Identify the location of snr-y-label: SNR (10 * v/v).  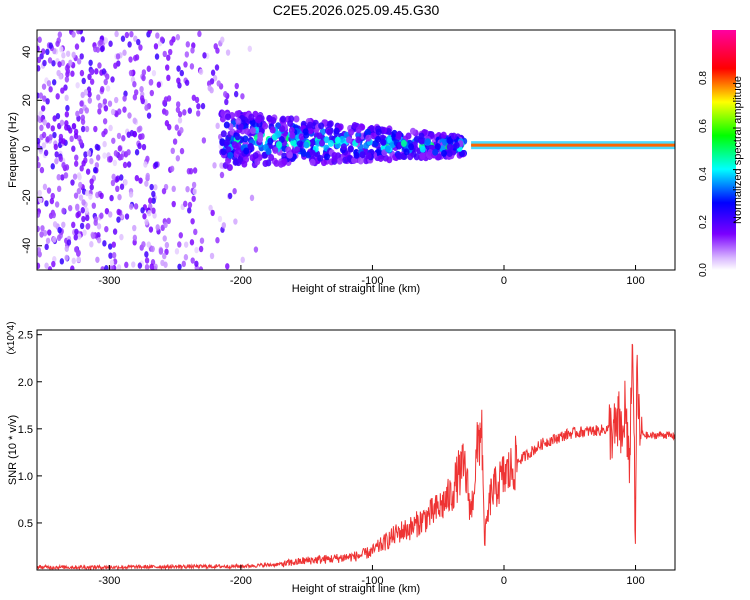
(13, 450).